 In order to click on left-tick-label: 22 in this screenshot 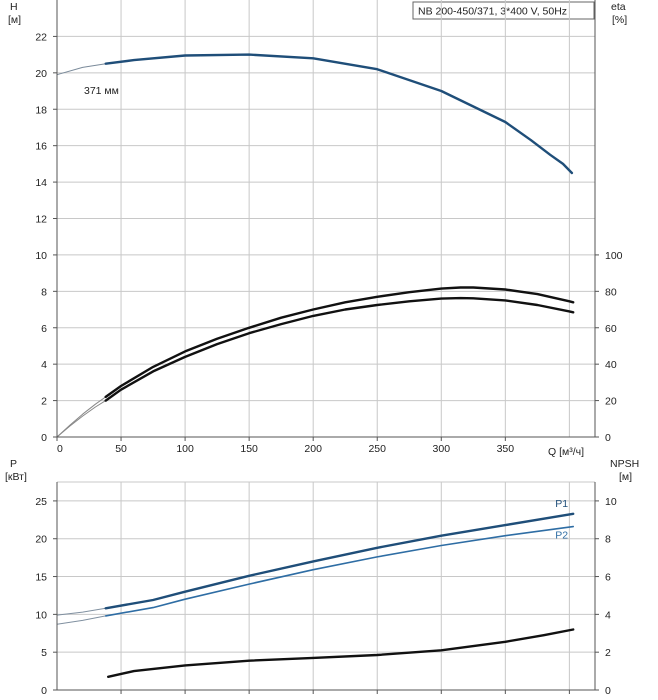, I will do `click(41, 37)`.